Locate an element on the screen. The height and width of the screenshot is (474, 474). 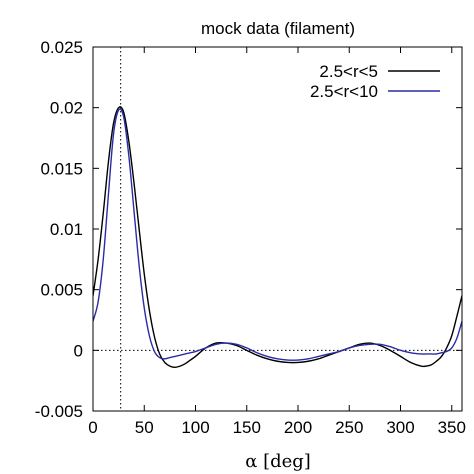
legend-label-0: 2.5<r<5 is located at coordinates (348, 71).